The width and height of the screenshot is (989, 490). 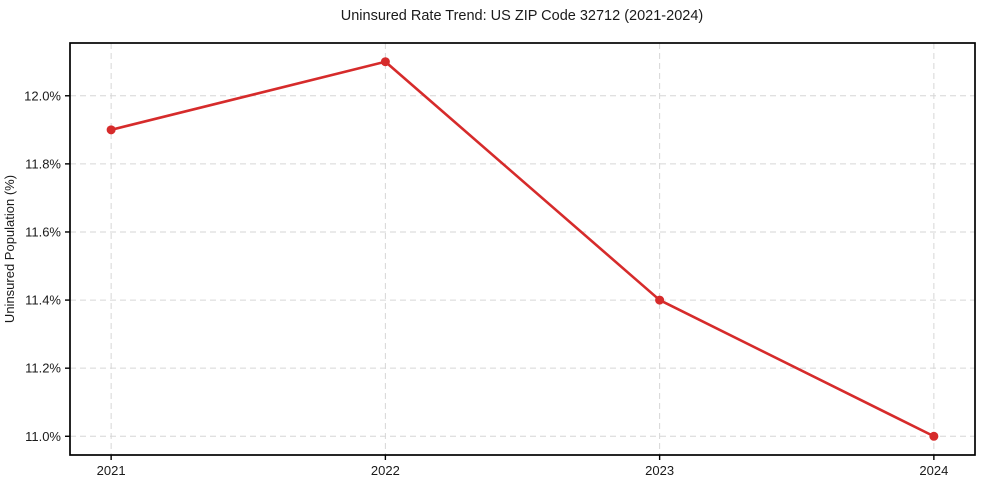 I want to click on x-tick-label: 2023, so click(x=659, y=470).